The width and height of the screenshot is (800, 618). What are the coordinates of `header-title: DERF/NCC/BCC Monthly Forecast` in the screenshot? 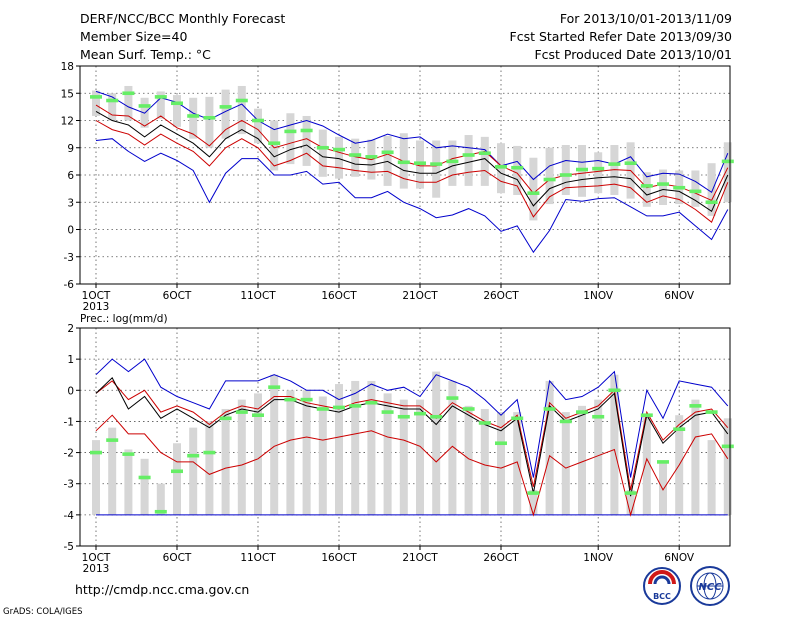 It's located at (182, 18).